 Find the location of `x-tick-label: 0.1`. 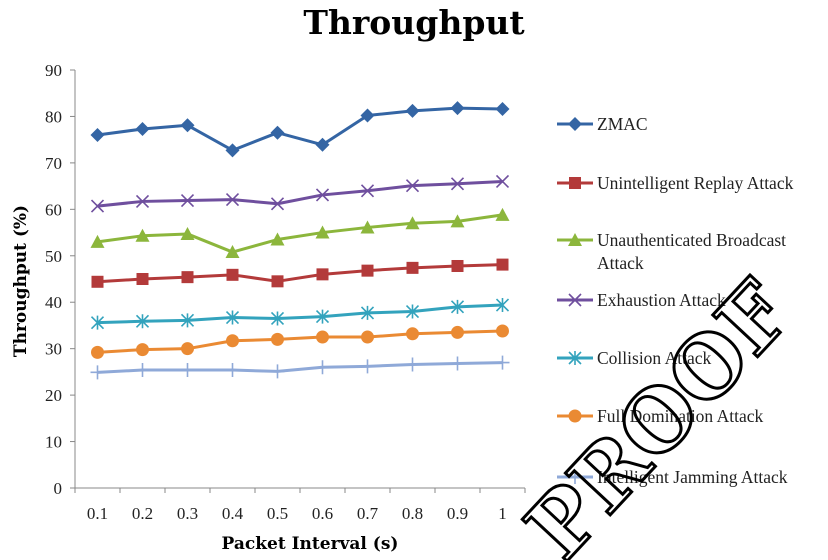

x-tick-label: 0.1 is located at coordinates (97, 513).